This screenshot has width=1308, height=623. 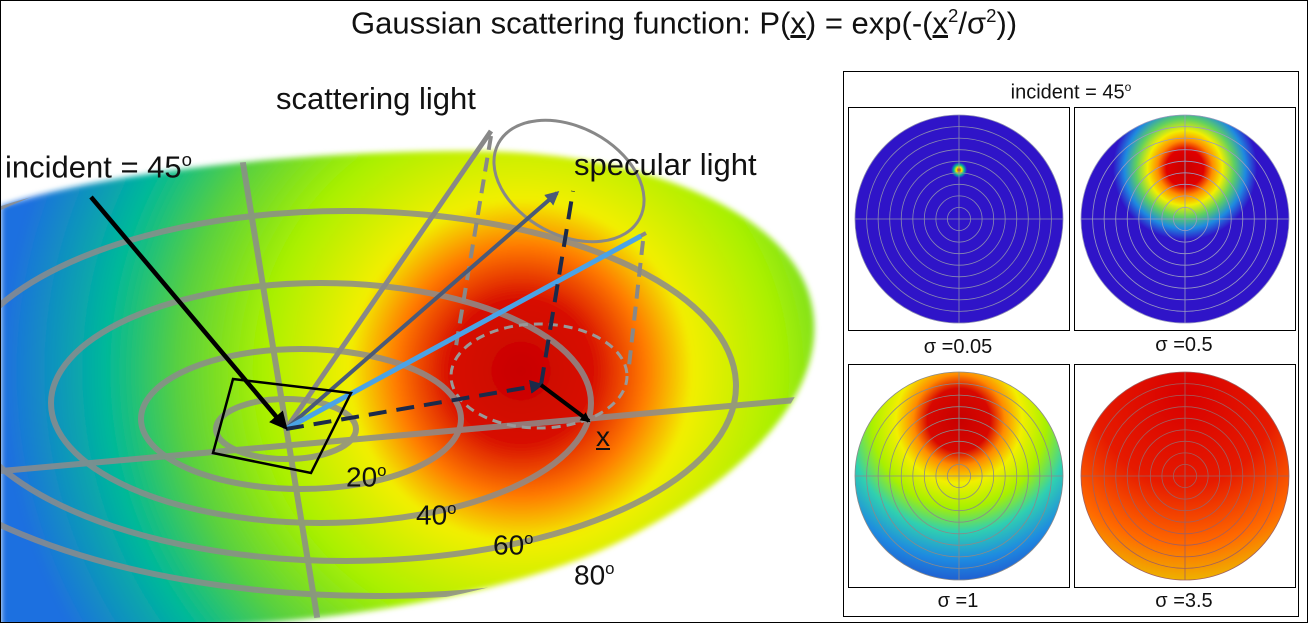 What do you see at coordinates (188, 313) in the screenshot?
I see `incident-arrow` at bounding box center [188, 313].